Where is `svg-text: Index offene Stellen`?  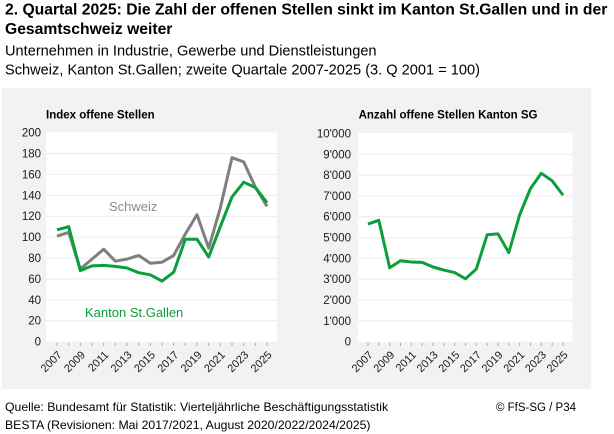
svg-text: Index offene Stellen is located at coordinates (100, 116).